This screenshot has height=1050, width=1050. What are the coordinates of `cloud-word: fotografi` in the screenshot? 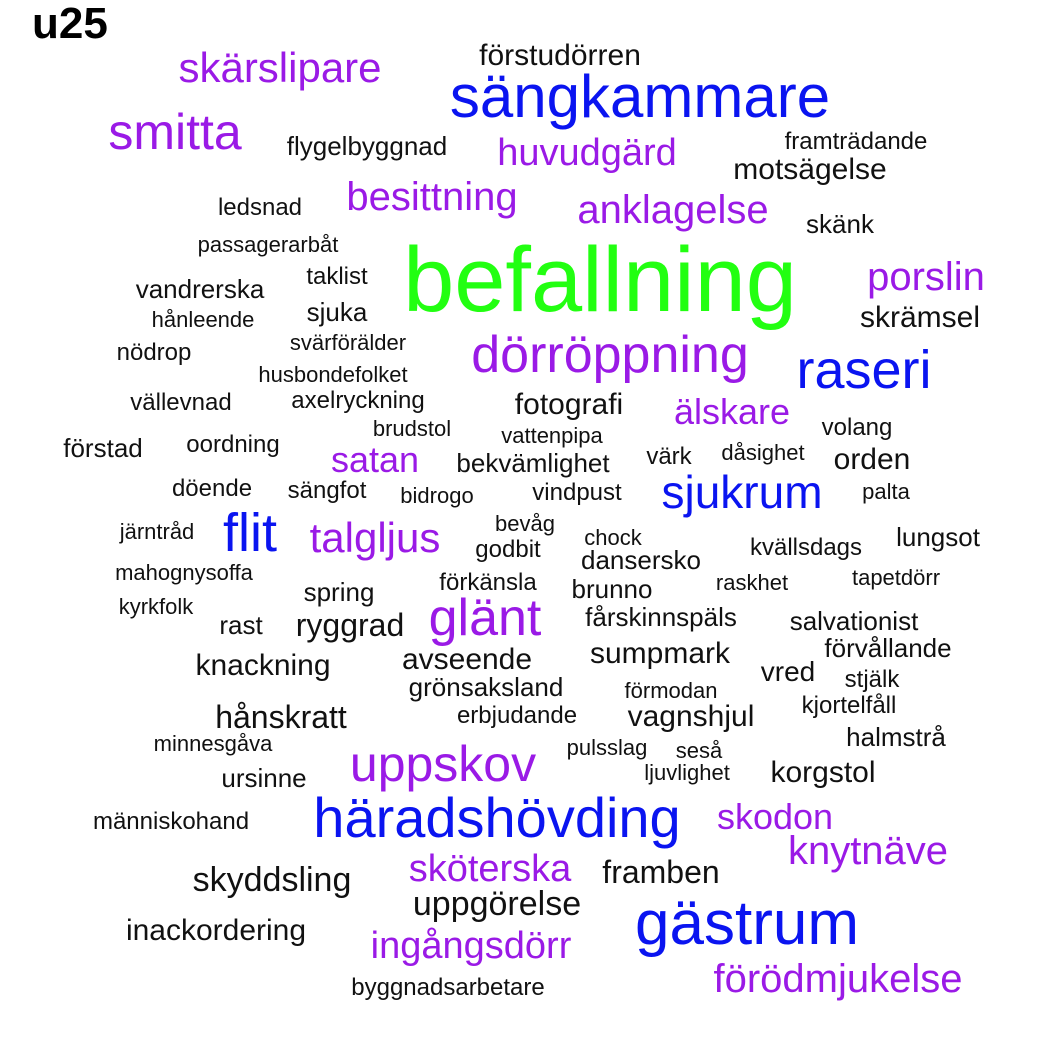 It's located at (569, 404).